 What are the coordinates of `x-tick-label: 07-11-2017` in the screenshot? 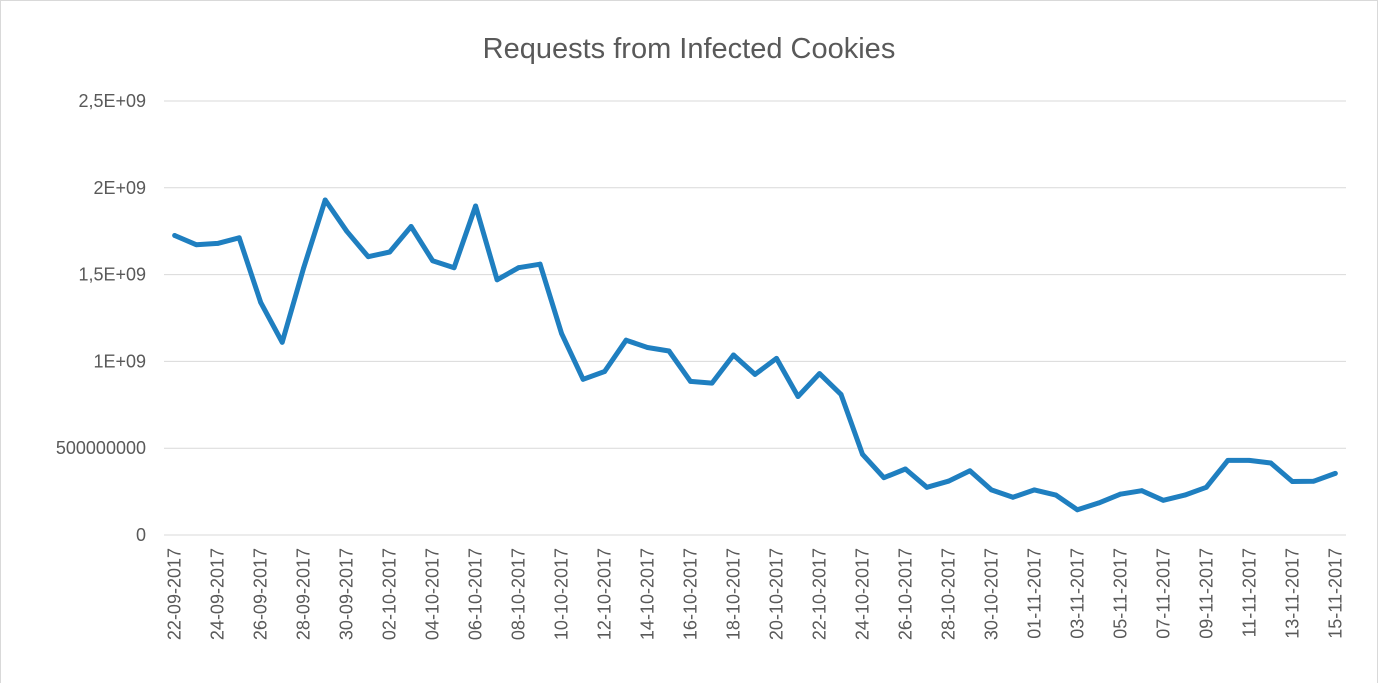 It's located at (1163, 593).